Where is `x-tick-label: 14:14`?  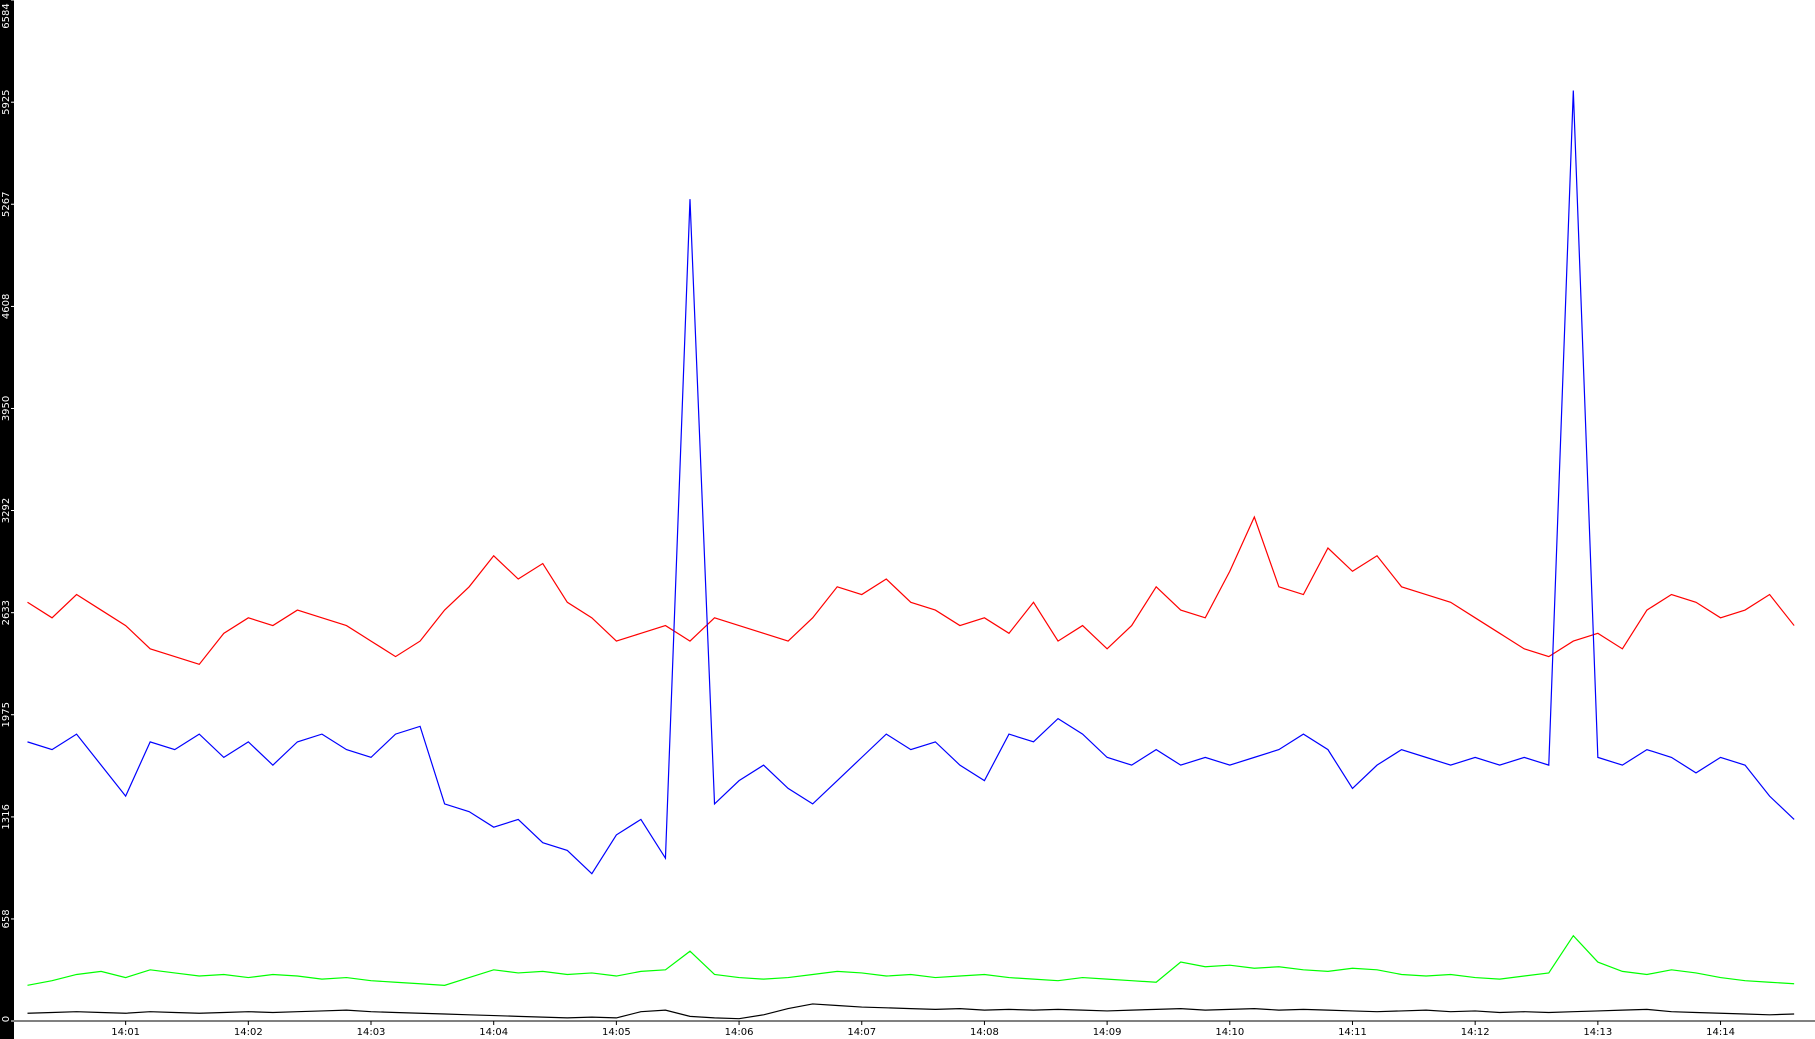 x-tick-label: 14:14 is located at coordinates (1720, 1032).